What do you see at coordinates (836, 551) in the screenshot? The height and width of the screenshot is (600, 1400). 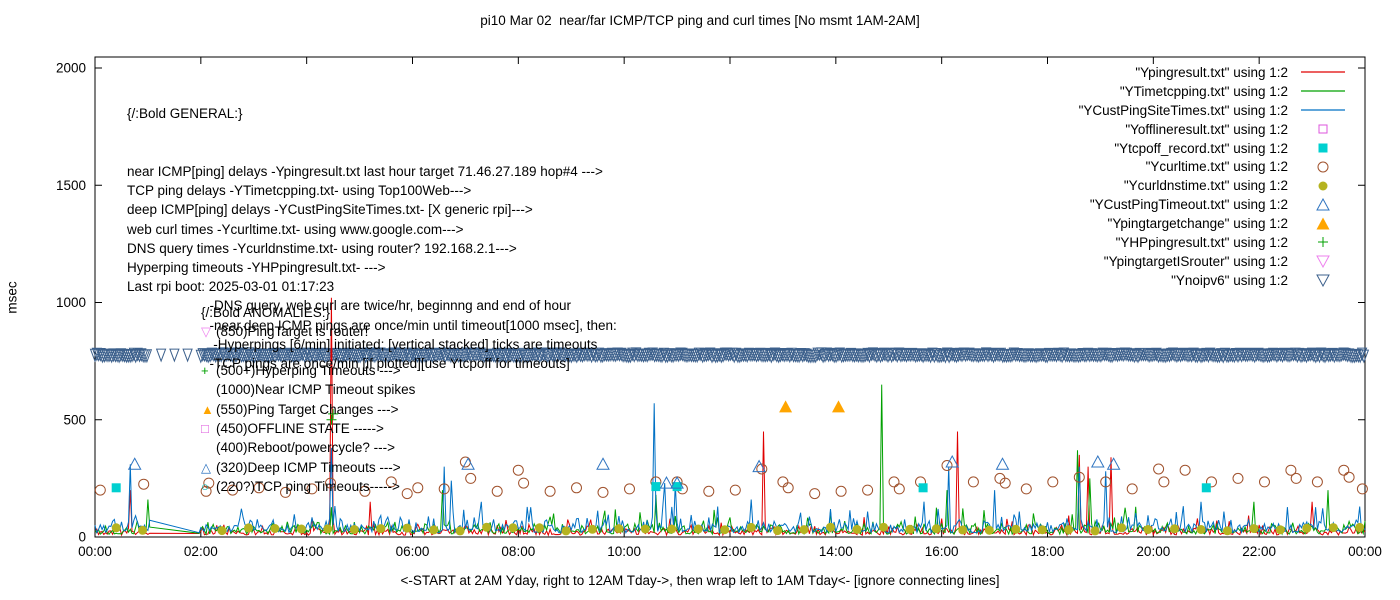 I see `svg-text: 14:00` at bounding box center [836, 551].